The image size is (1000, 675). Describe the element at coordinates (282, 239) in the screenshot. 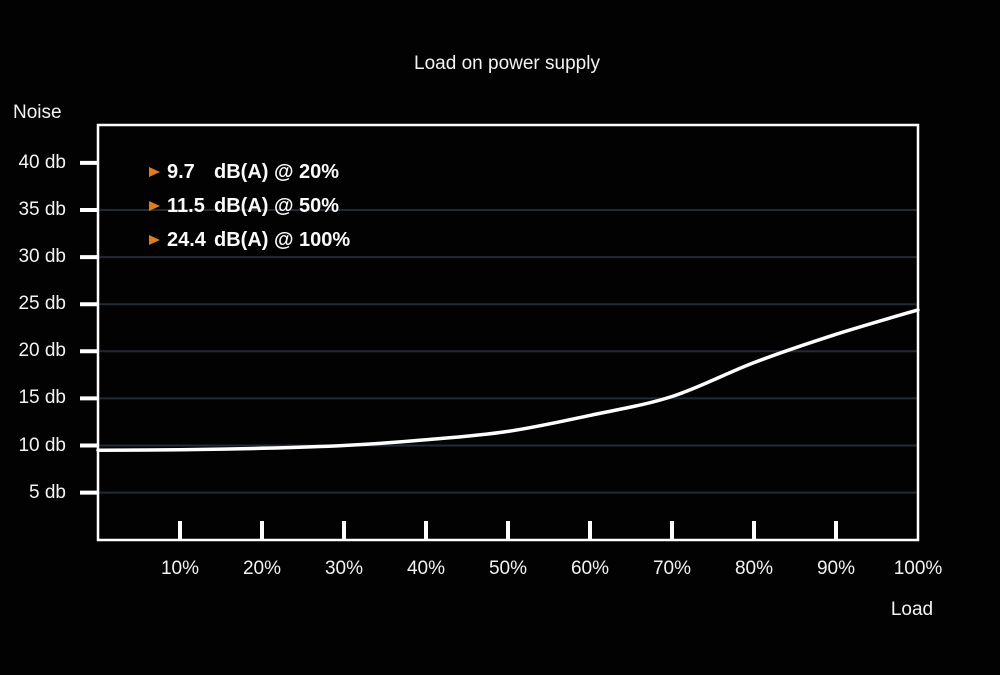

I see `legend-detail: dB(A) @ 100%` at that location.